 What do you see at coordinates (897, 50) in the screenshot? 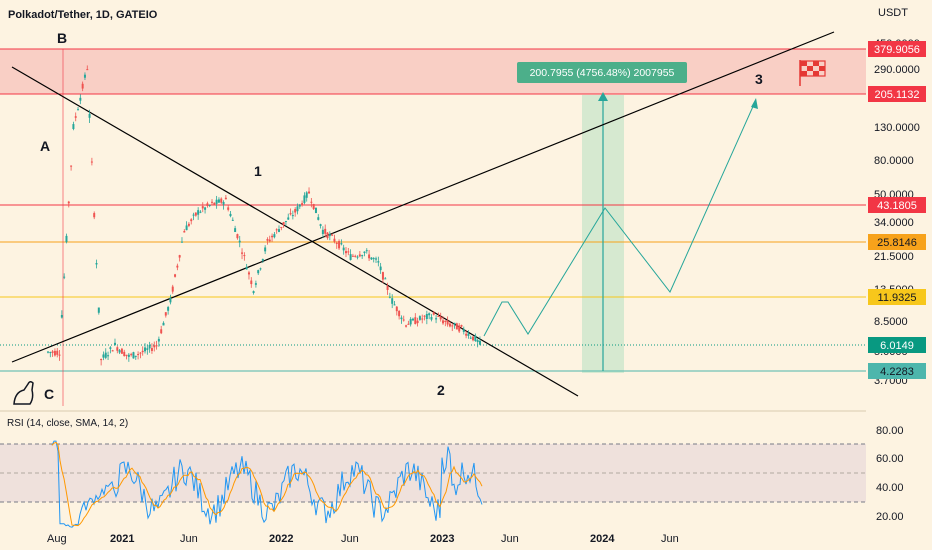
I see `level-badge-label: 379.9056` at bounding box center [897, 50].